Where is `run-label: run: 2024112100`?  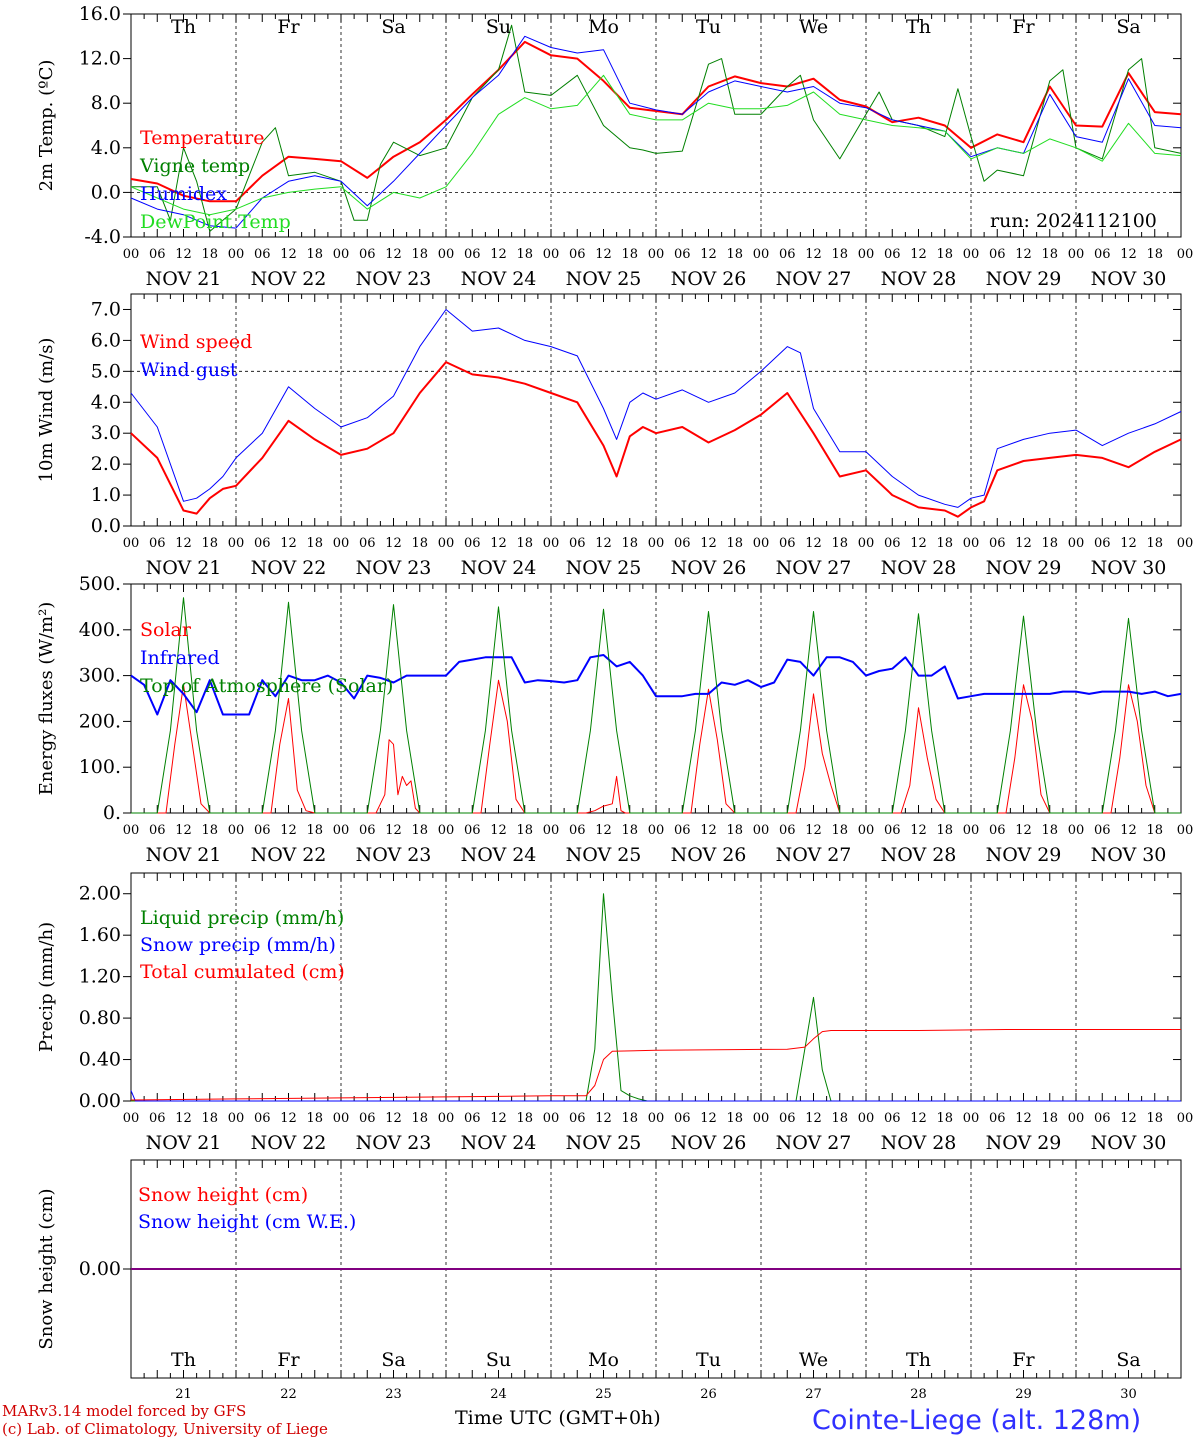
run-label: run: 2024112100 is located at coordinates (1073, 221).